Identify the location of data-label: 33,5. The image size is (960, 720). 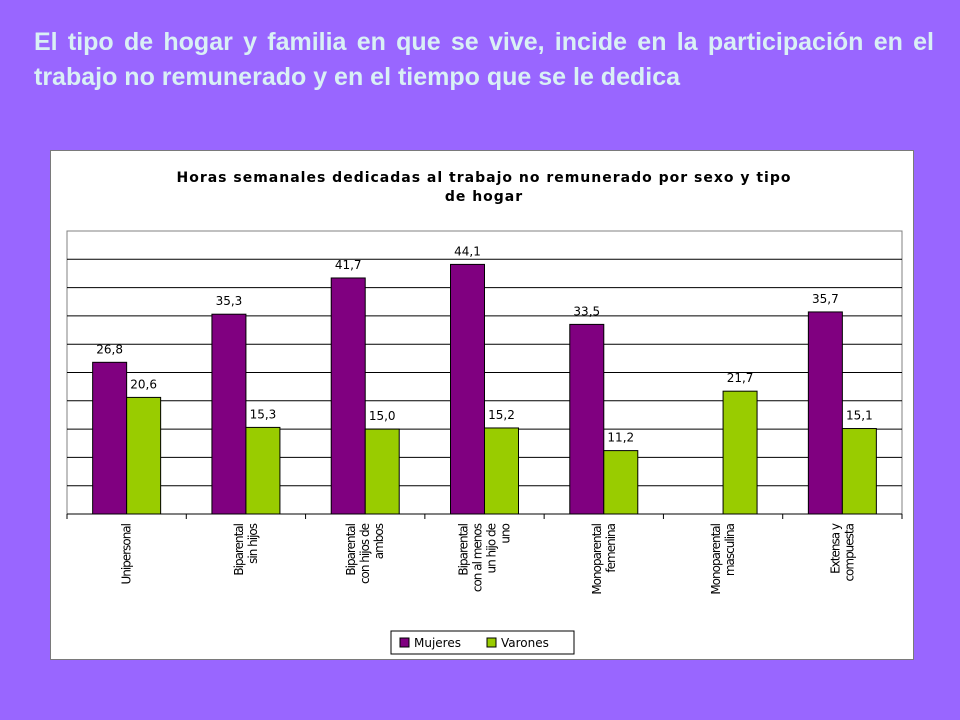
(586, 311).